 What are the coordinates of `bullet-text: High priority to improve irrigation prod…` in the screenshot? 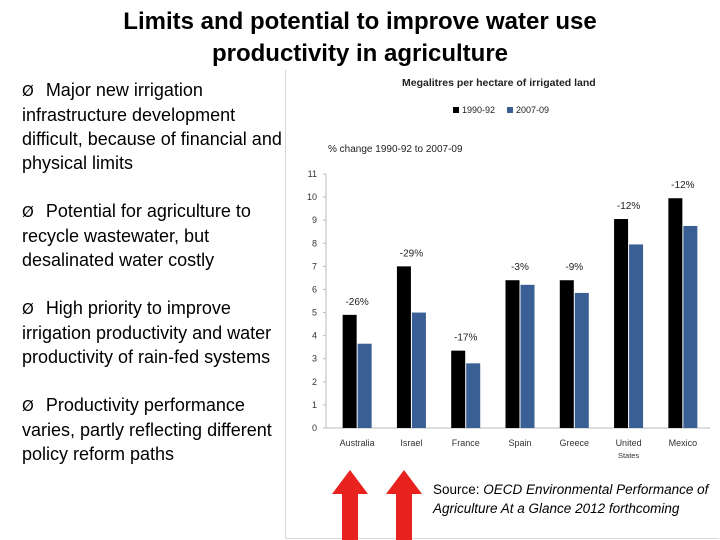 It's located at (147, 332).